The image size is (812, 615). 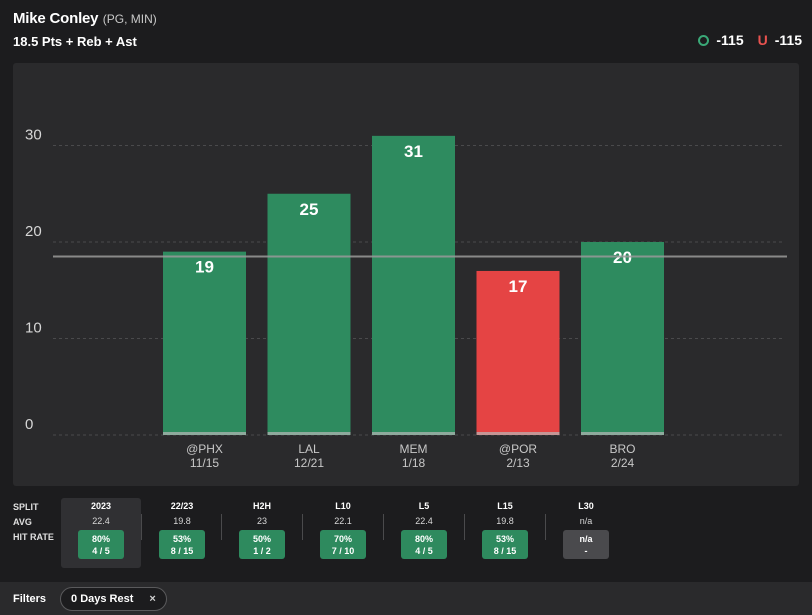 What do you see at coordinates (30, 598) in the screenshot?
I see `filters-label: Filters` at bounding box center [30, 598].